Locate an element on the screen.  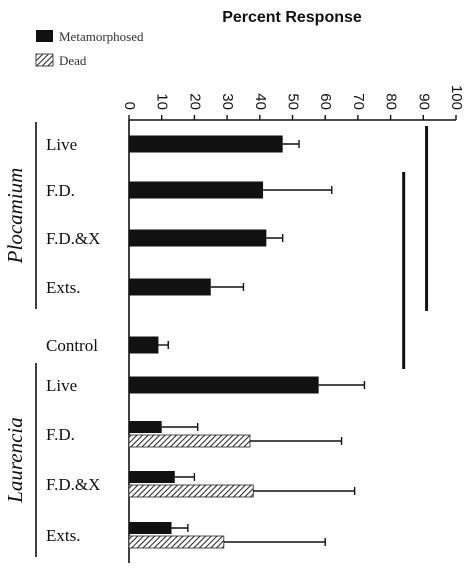
group-label: Laurencia is located at coordinates (15, 460).